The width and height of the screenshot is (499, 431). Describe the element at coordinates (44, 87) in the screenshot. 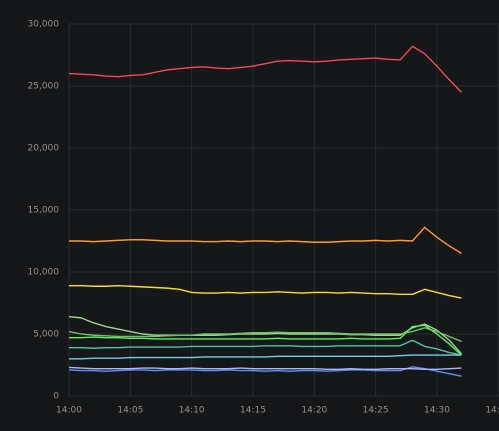

I see `y-tick-label: 25,000` at that location.